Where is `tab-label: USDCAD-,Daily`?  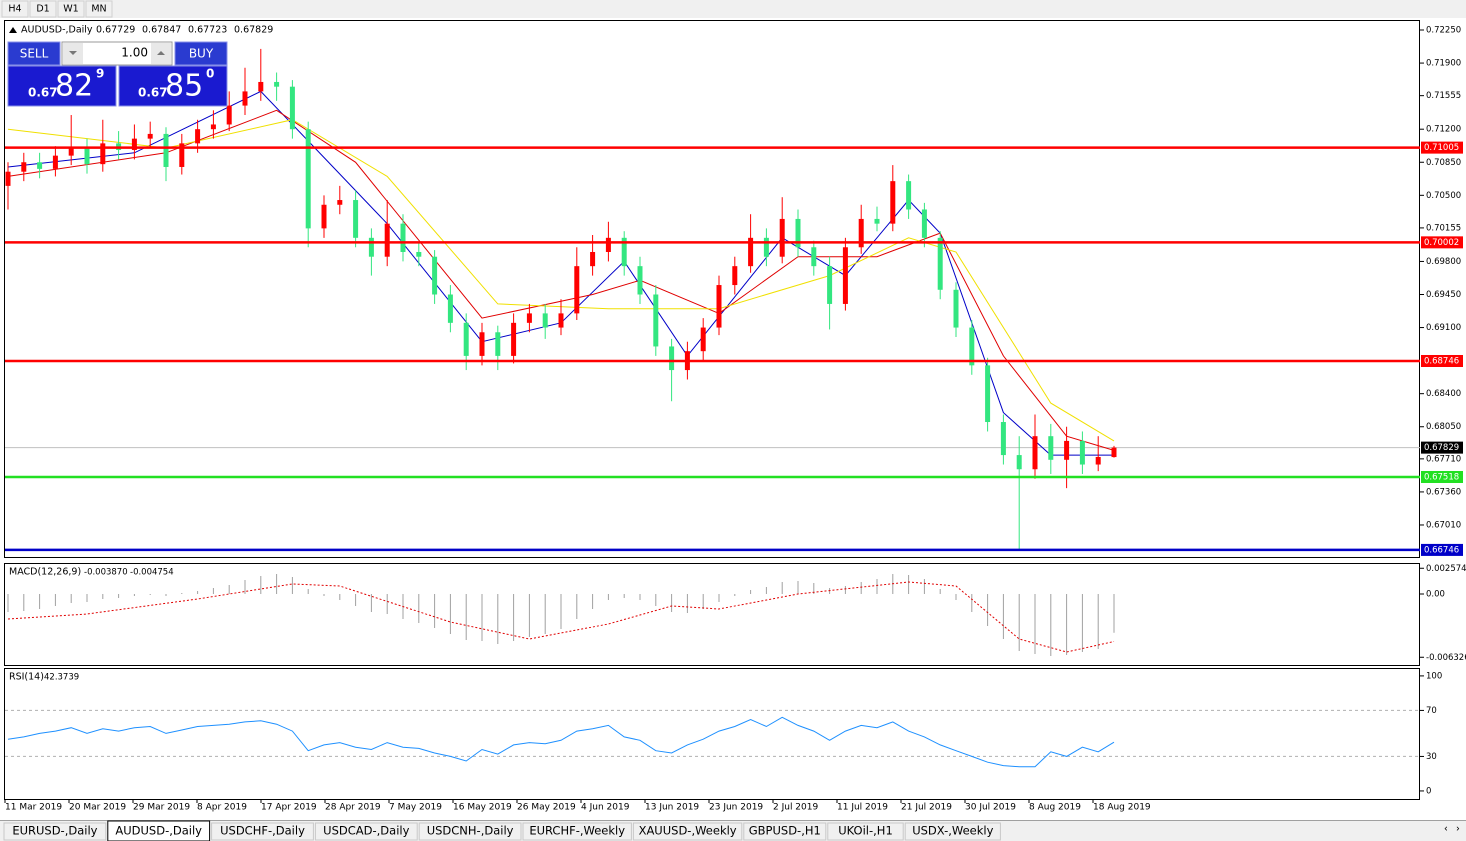
tab-label: USDCAD-,Daily is located at coordinates (366, 831).